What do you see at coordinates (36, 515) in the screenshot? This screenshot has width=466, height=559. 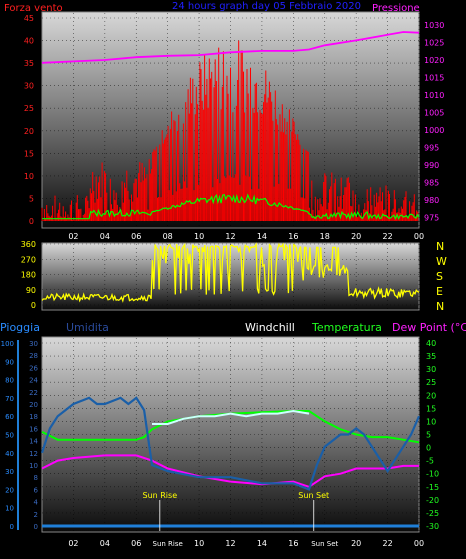 I see `humidity-tick-label: 2` at bounding box center [36, 515].